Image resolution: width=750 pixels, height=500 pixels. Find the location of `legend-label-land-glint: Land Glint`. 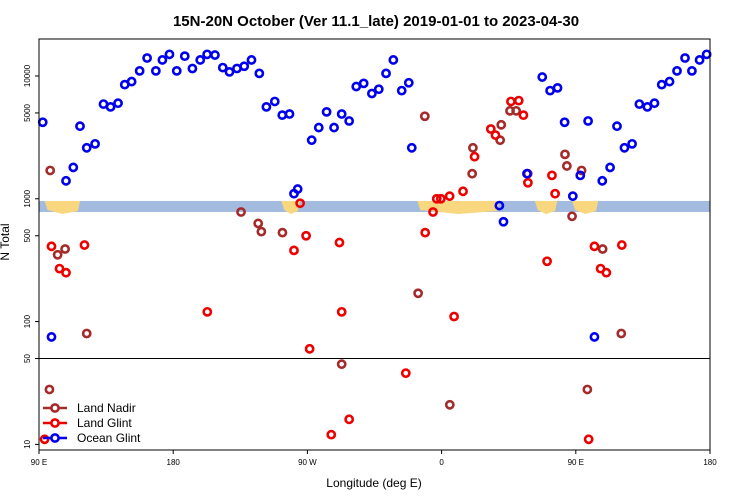

legend-label-land-glint: Land Glint is located at coordinates (104, 423).